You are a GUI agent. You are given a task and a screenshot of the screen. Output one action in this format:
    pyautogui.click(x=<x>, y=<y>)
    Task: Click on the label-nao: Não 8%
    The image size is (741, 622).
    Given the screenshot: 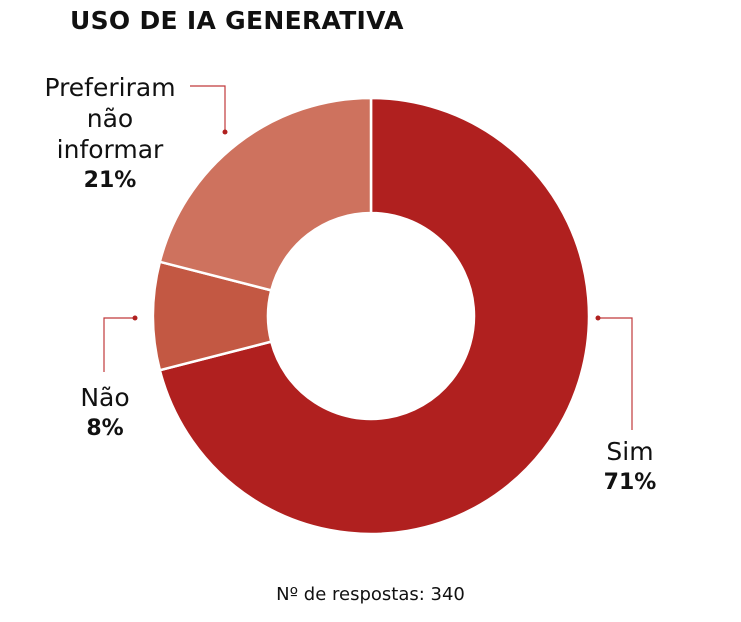 What is the action you would take?
    pyautogui.click(x=105, y=413)
    